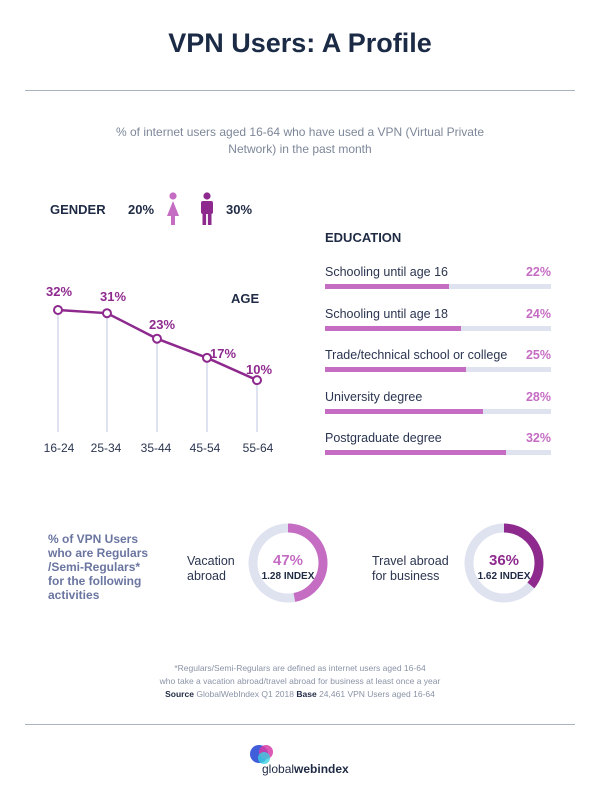 The width and height of the screenshot is (600, 800). What do you see at coordinates (206, 576) in the screenshot?
I see `vacation-label-line: abroad` at bounding box center [206, 576].